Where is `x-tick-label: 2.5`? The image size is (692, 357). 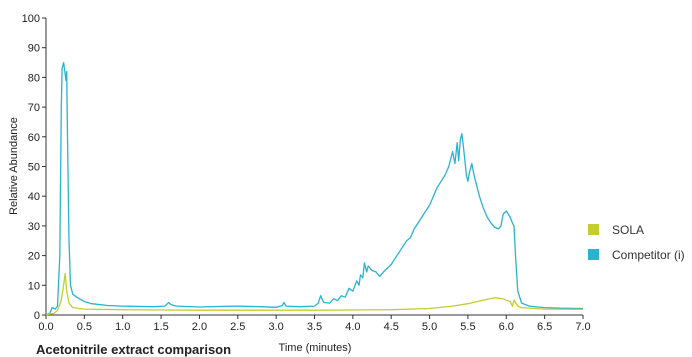 x-tick-label: 2.5 is located at coordinates (237, 327).